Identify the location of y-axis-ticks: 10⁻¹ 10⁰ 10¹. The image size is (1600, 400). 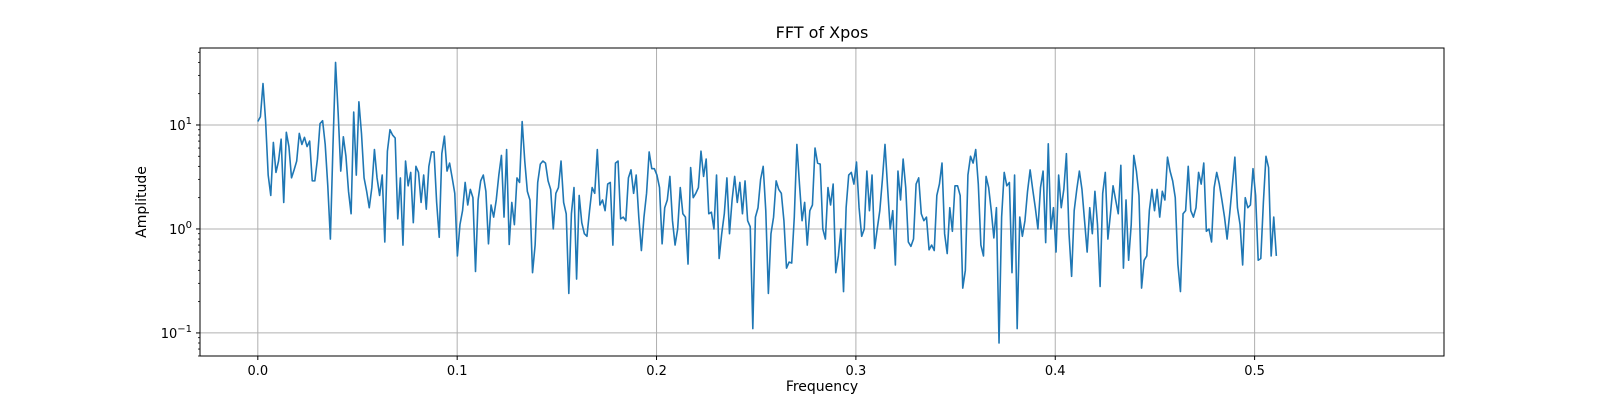
(180, 204).